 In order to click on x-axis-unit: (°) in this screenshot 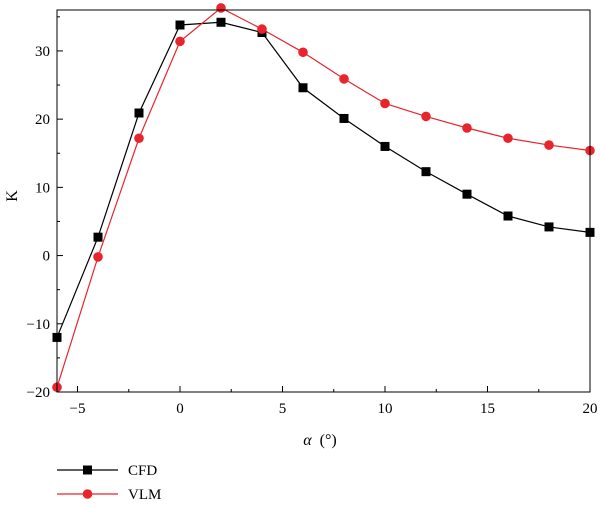, I will do `click(328, 440)`.